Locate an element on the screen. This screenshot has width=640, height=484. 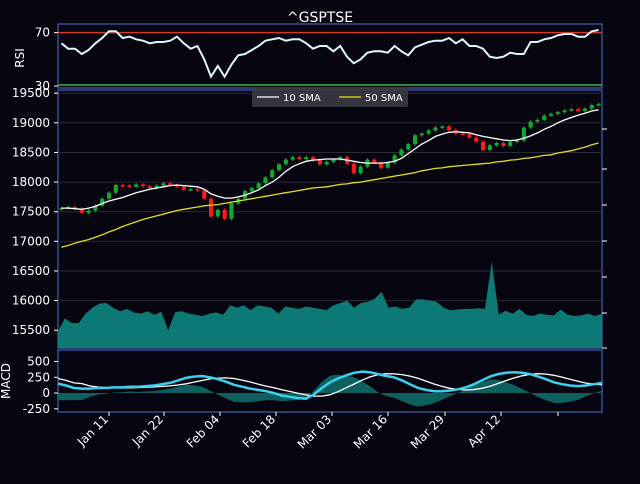
price-tick-label: 16500 is located at coordinates (31, 271).